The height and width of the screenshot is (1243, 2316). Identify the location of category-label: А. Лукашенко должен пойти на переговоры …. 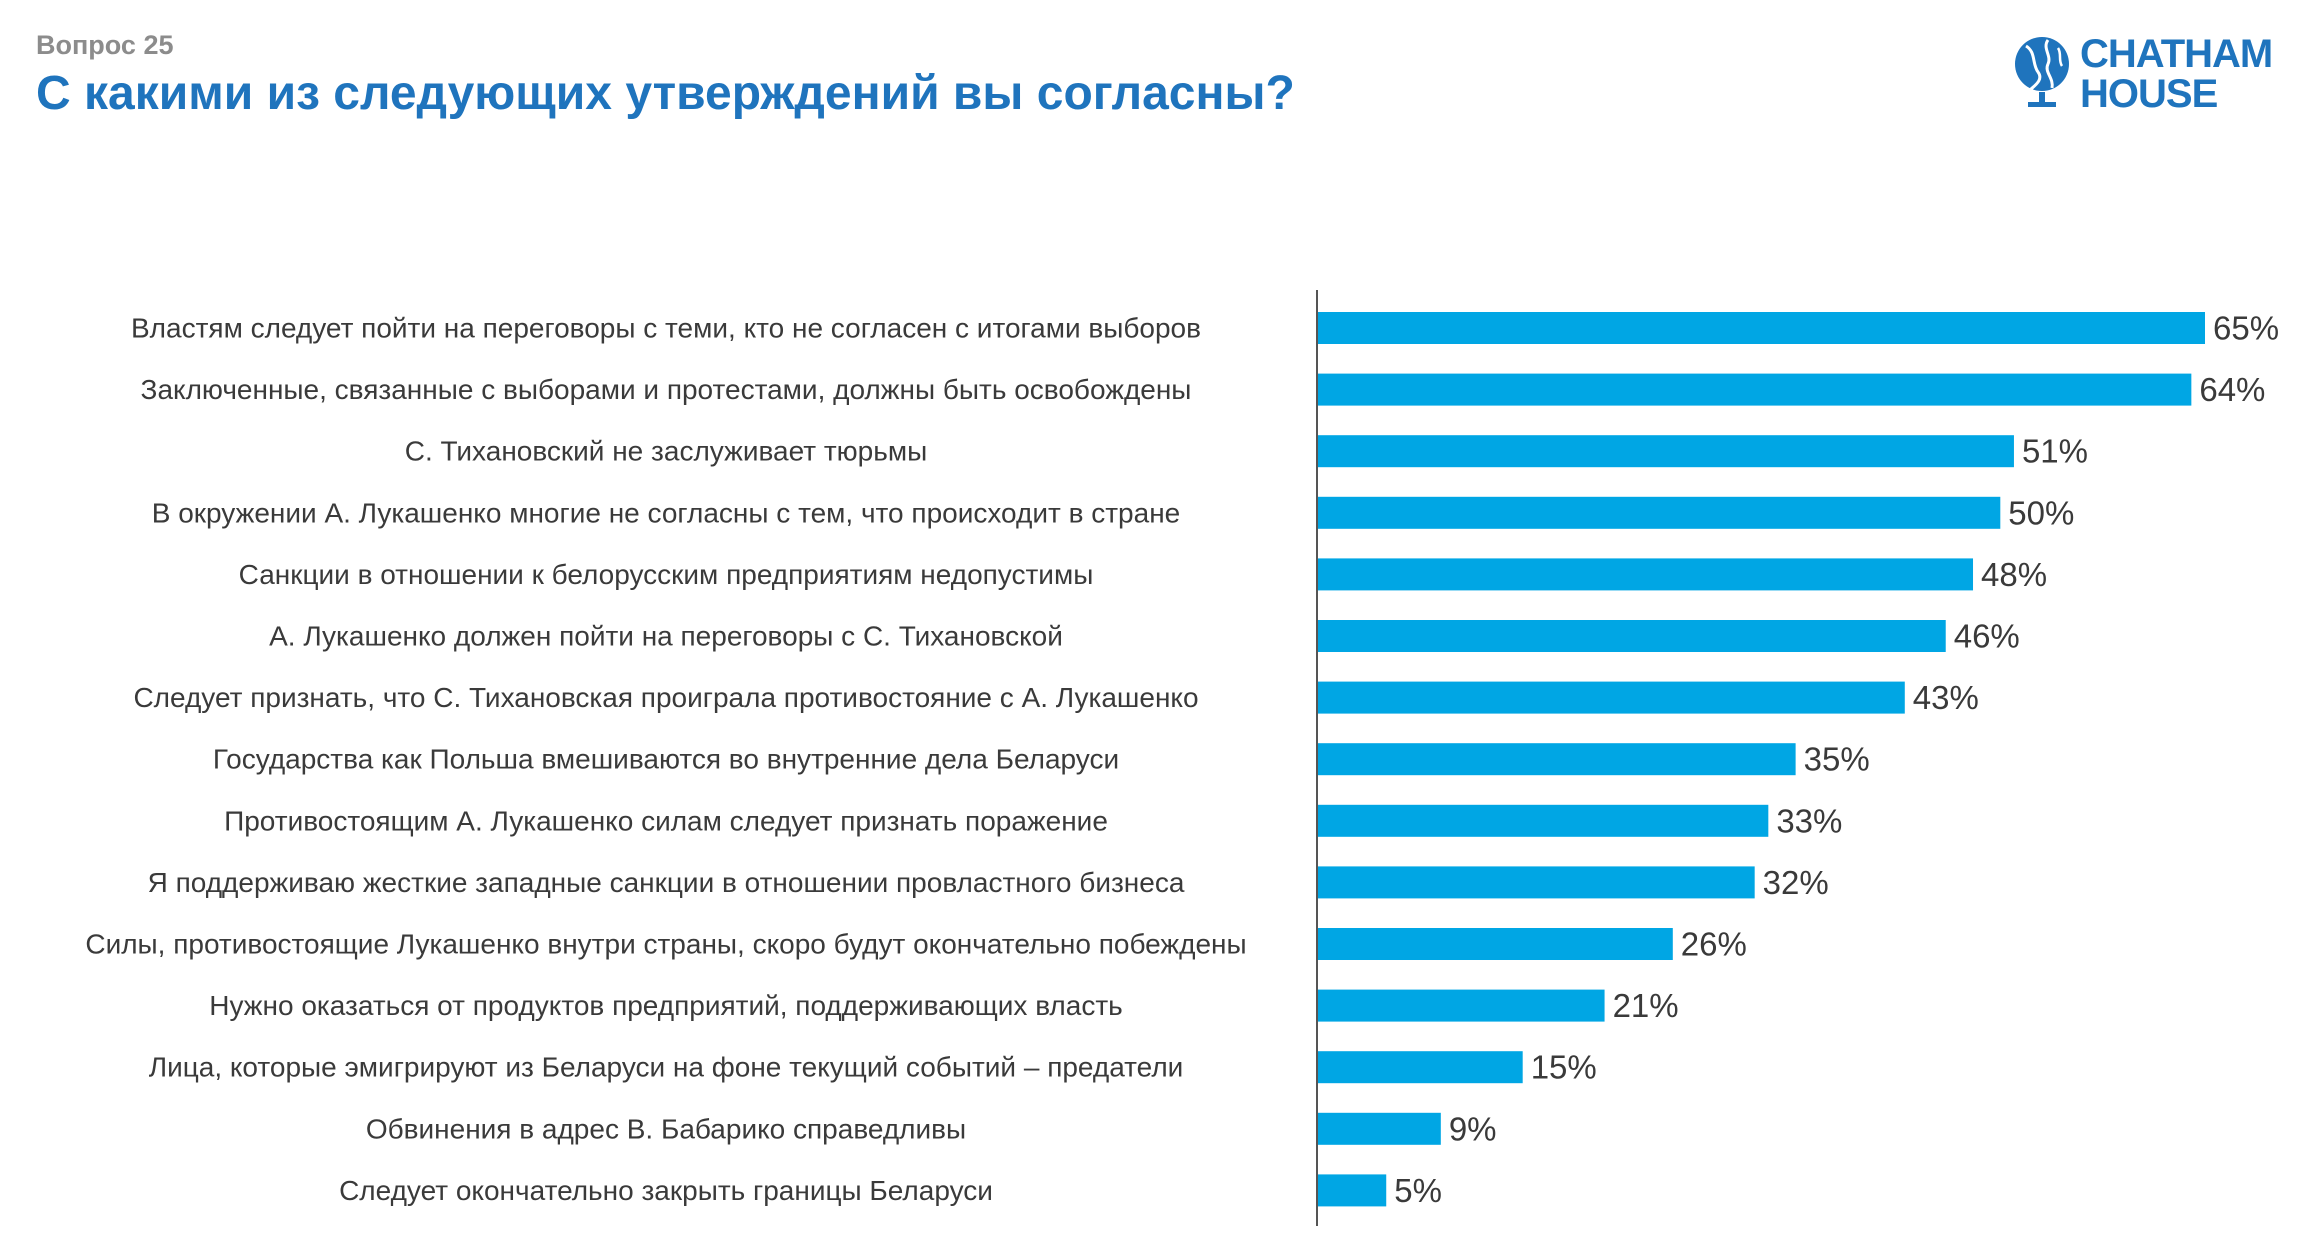
(666, 636).